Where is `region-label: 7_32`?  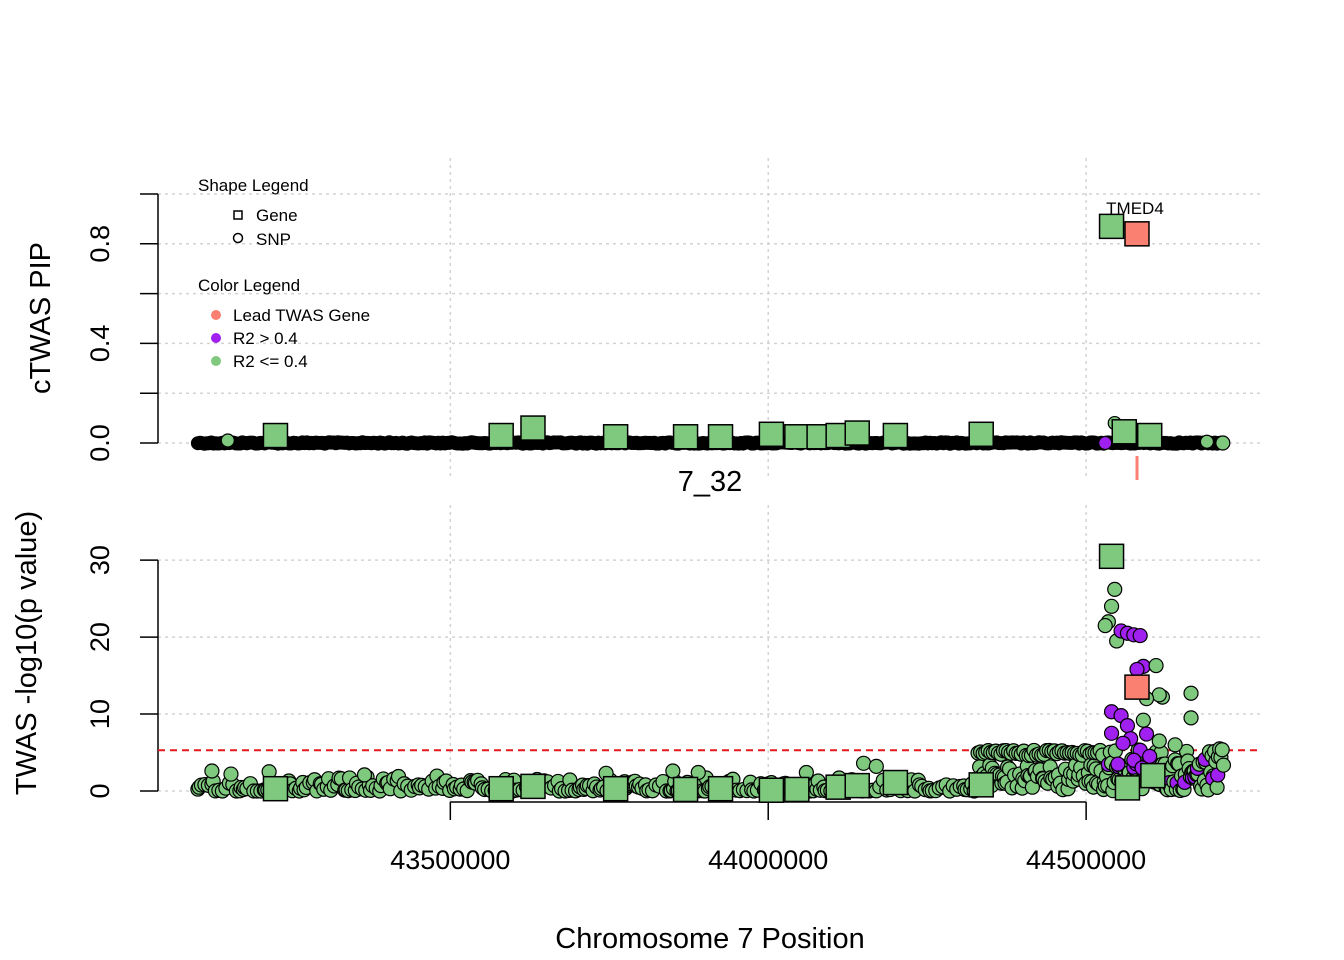 region-label: 7_32 is located at coordinates (710, 482).